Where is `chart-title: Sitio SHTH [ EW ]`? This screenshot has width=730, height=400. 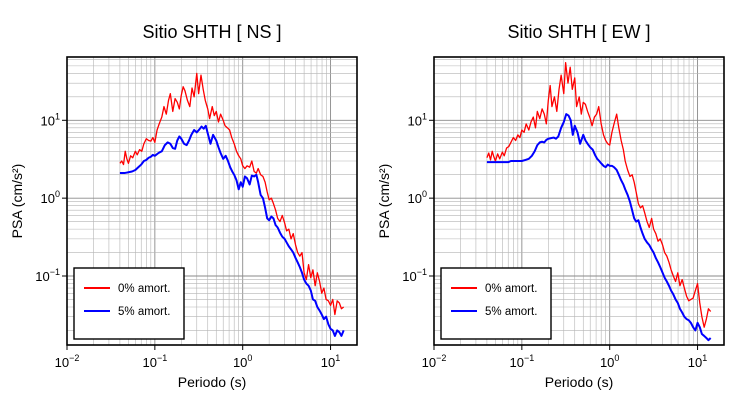
chart-title: Sitio SHTH [ EW ] is located at coordinates (578, 32).